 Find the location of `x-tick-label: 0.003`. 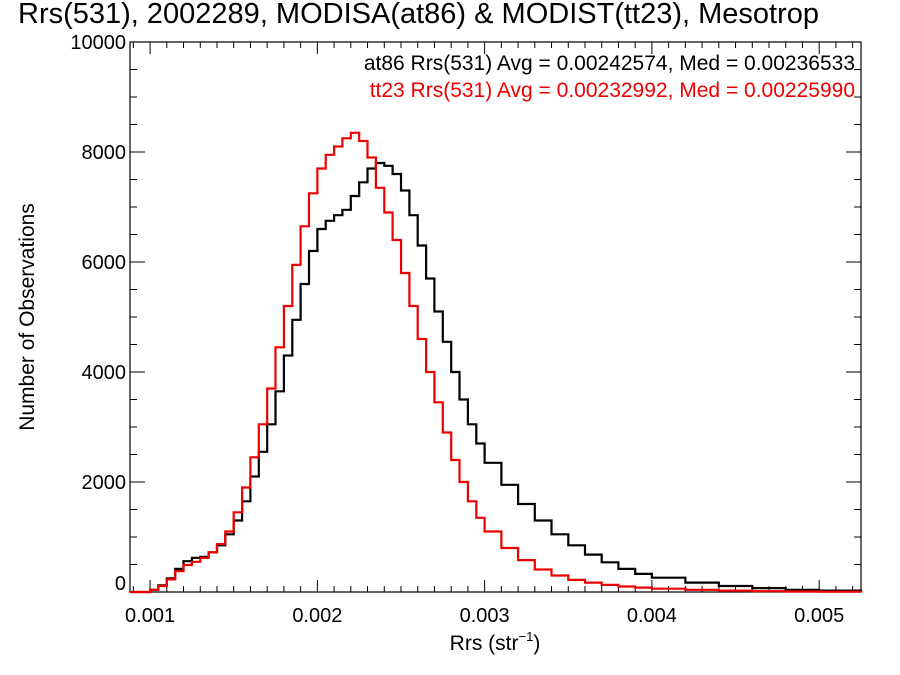

x-tick-label: 0.003 is located at coordinates (485, 616).